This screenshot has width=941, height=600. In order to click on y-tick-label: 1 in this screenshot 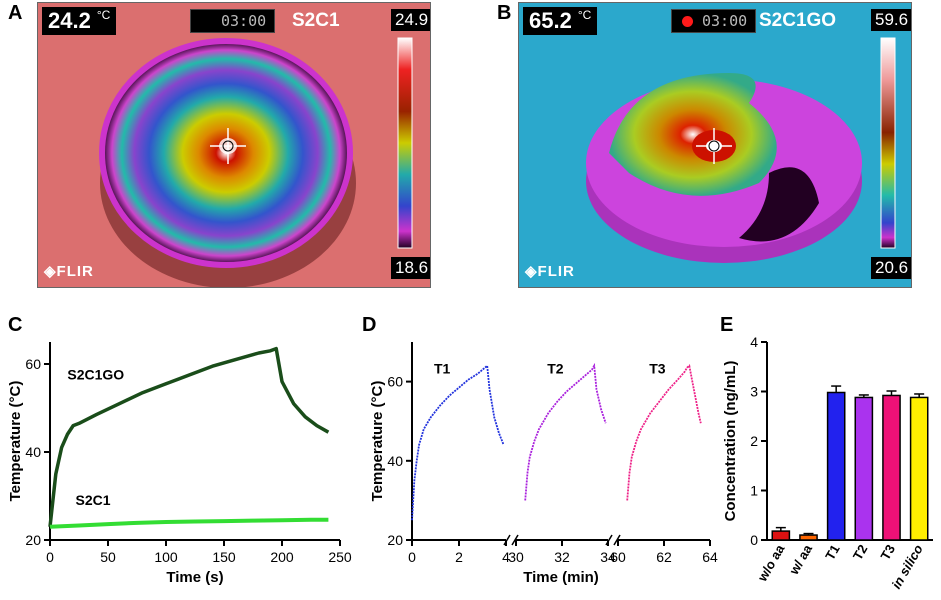, I will do `click(754, 491)`.